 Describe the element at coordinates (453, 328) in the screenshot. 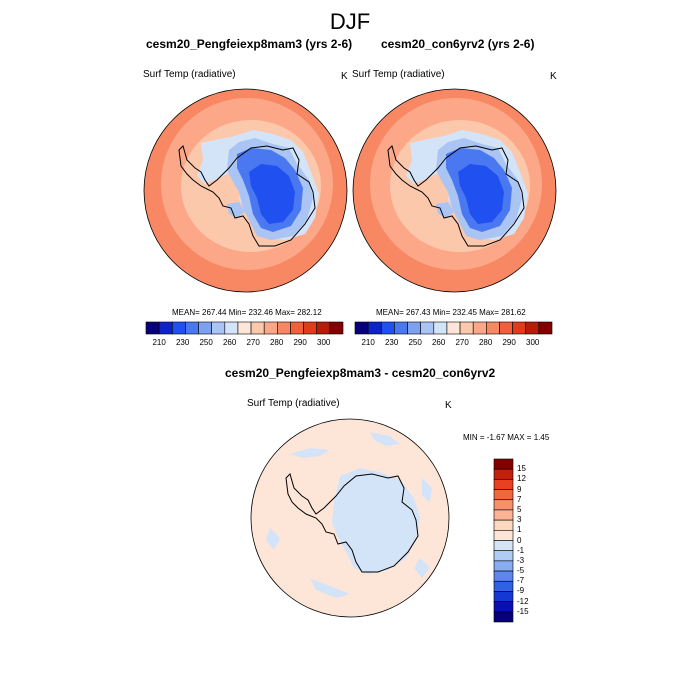

I see `colorbar-right` at that location.